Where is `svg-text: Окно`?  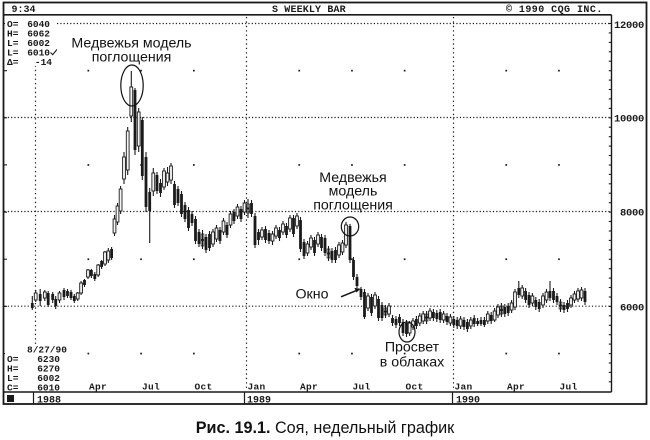
svg-text: Окно is located at coordinates (312, 295).